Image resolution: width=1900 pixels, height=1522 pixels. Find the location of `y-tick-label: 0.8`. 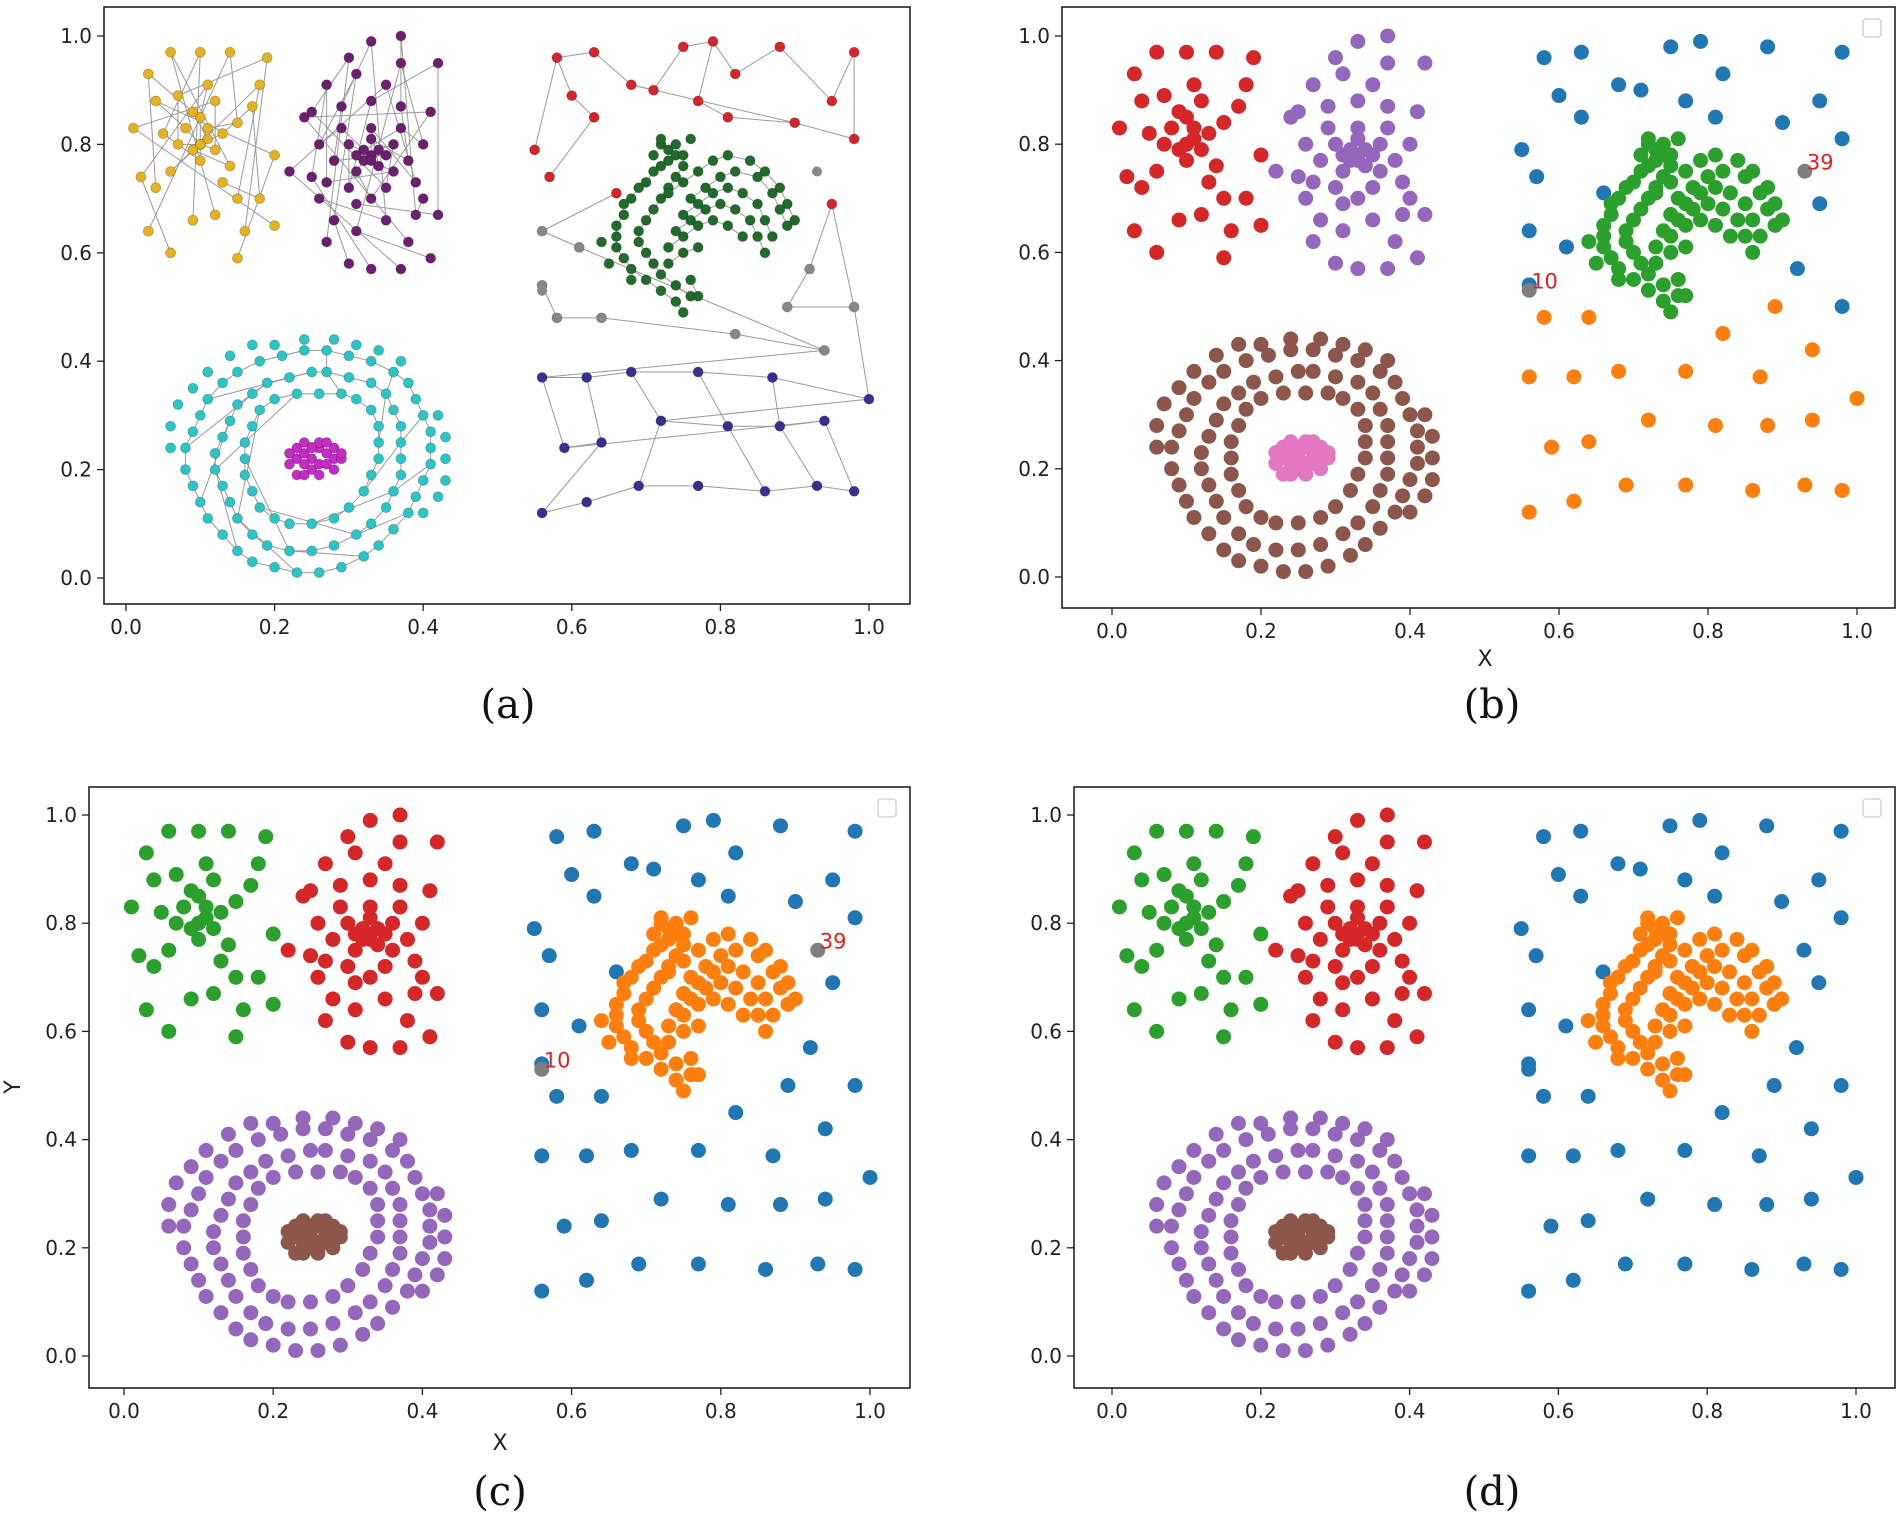

y-tick-label: 0.8 is located at coordinates (61, 923).